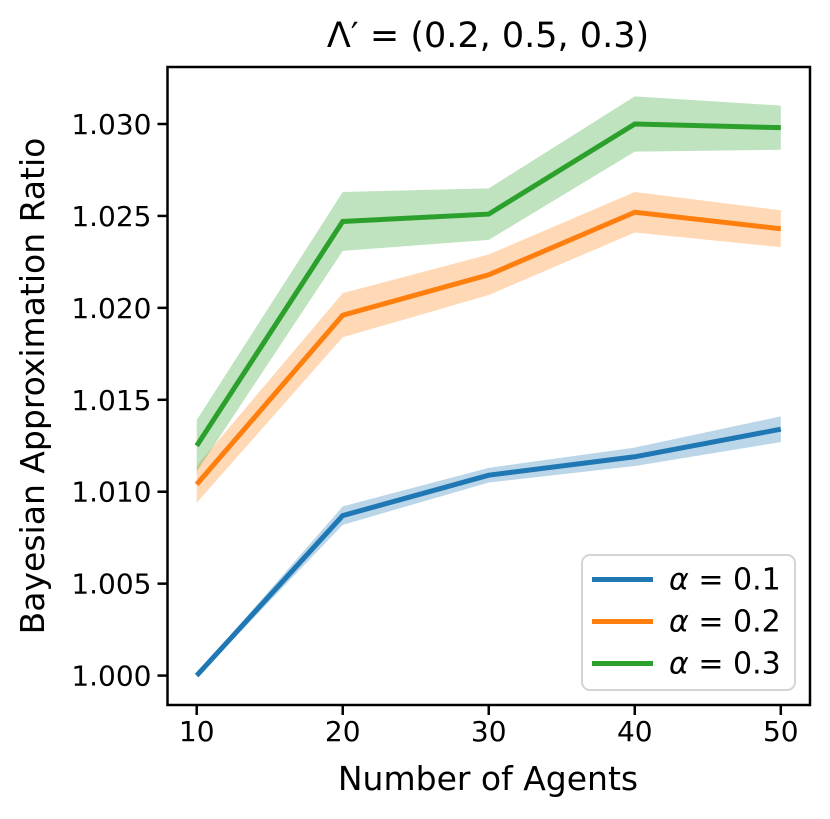 This screenshot has width=830, height=819. What do you see at coordinates (725, 580) in the screenshot?
I see `legend-label-0: α = 0.1` at bounding box center [725, 580].